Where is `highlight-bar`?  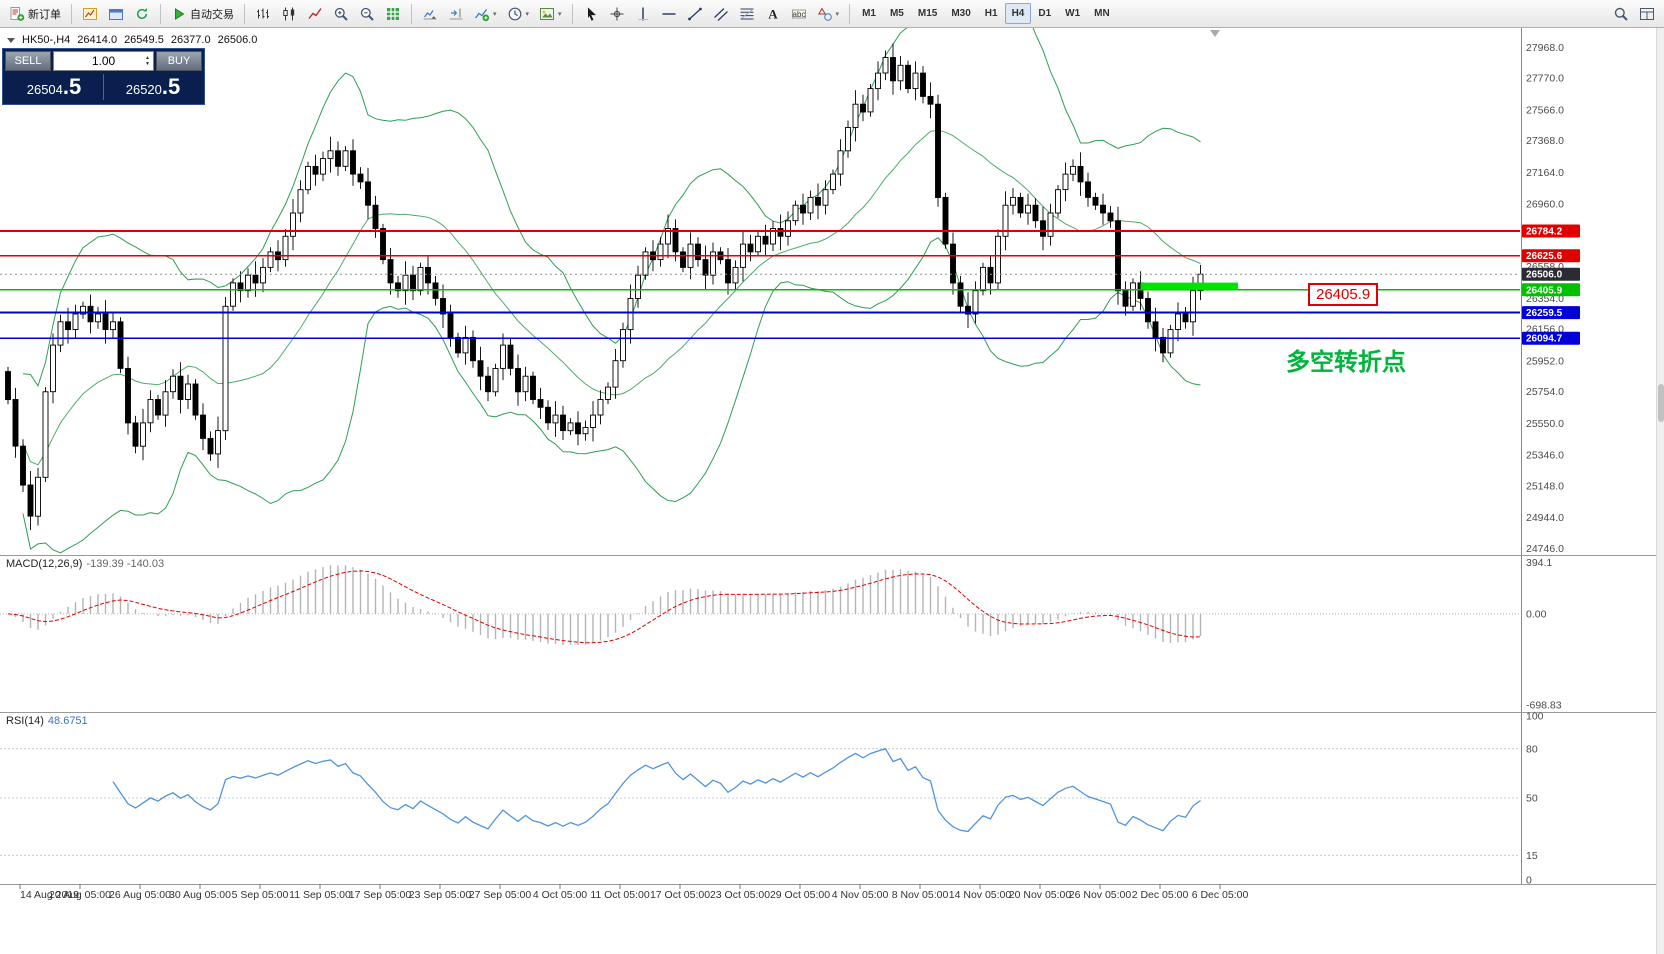 highlight-bar is located at coordinates (1189, 286).